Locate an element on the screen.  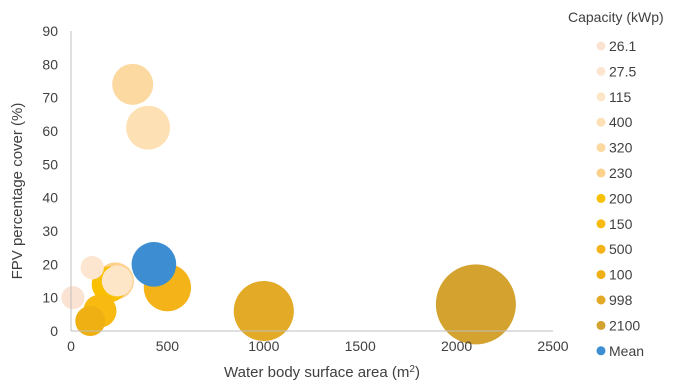
y-axis-title: FPV percentage cover (%) is located at coordinates (17, 191).